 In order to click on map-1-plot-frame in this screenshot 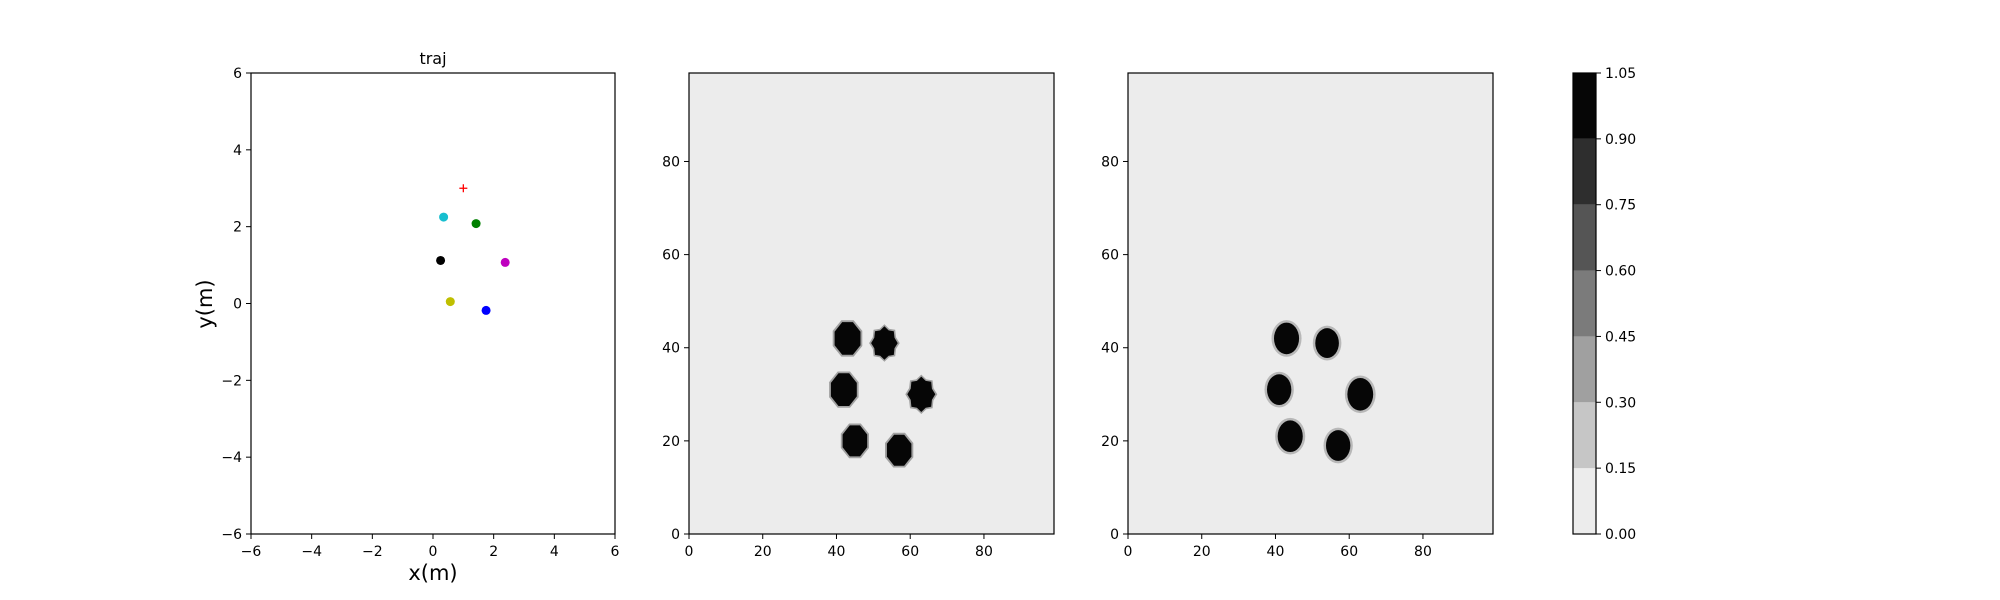, I will do `click(871, 303)`.